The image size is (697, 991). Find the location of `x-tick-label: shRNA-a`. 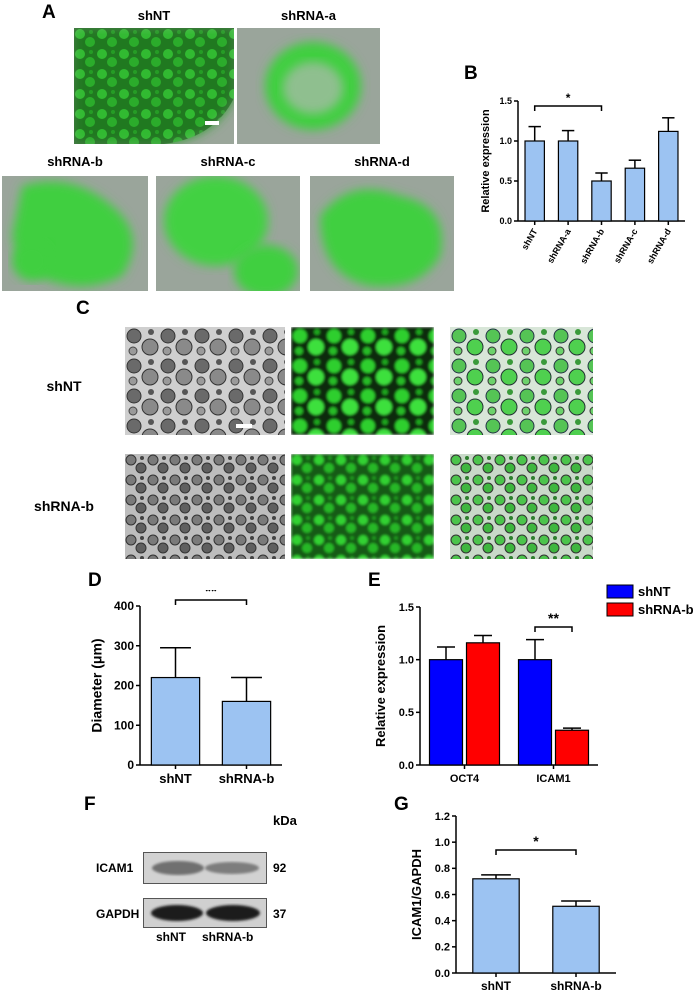

x-tick-label: shRNA-a is located at coordinates (559, 245).